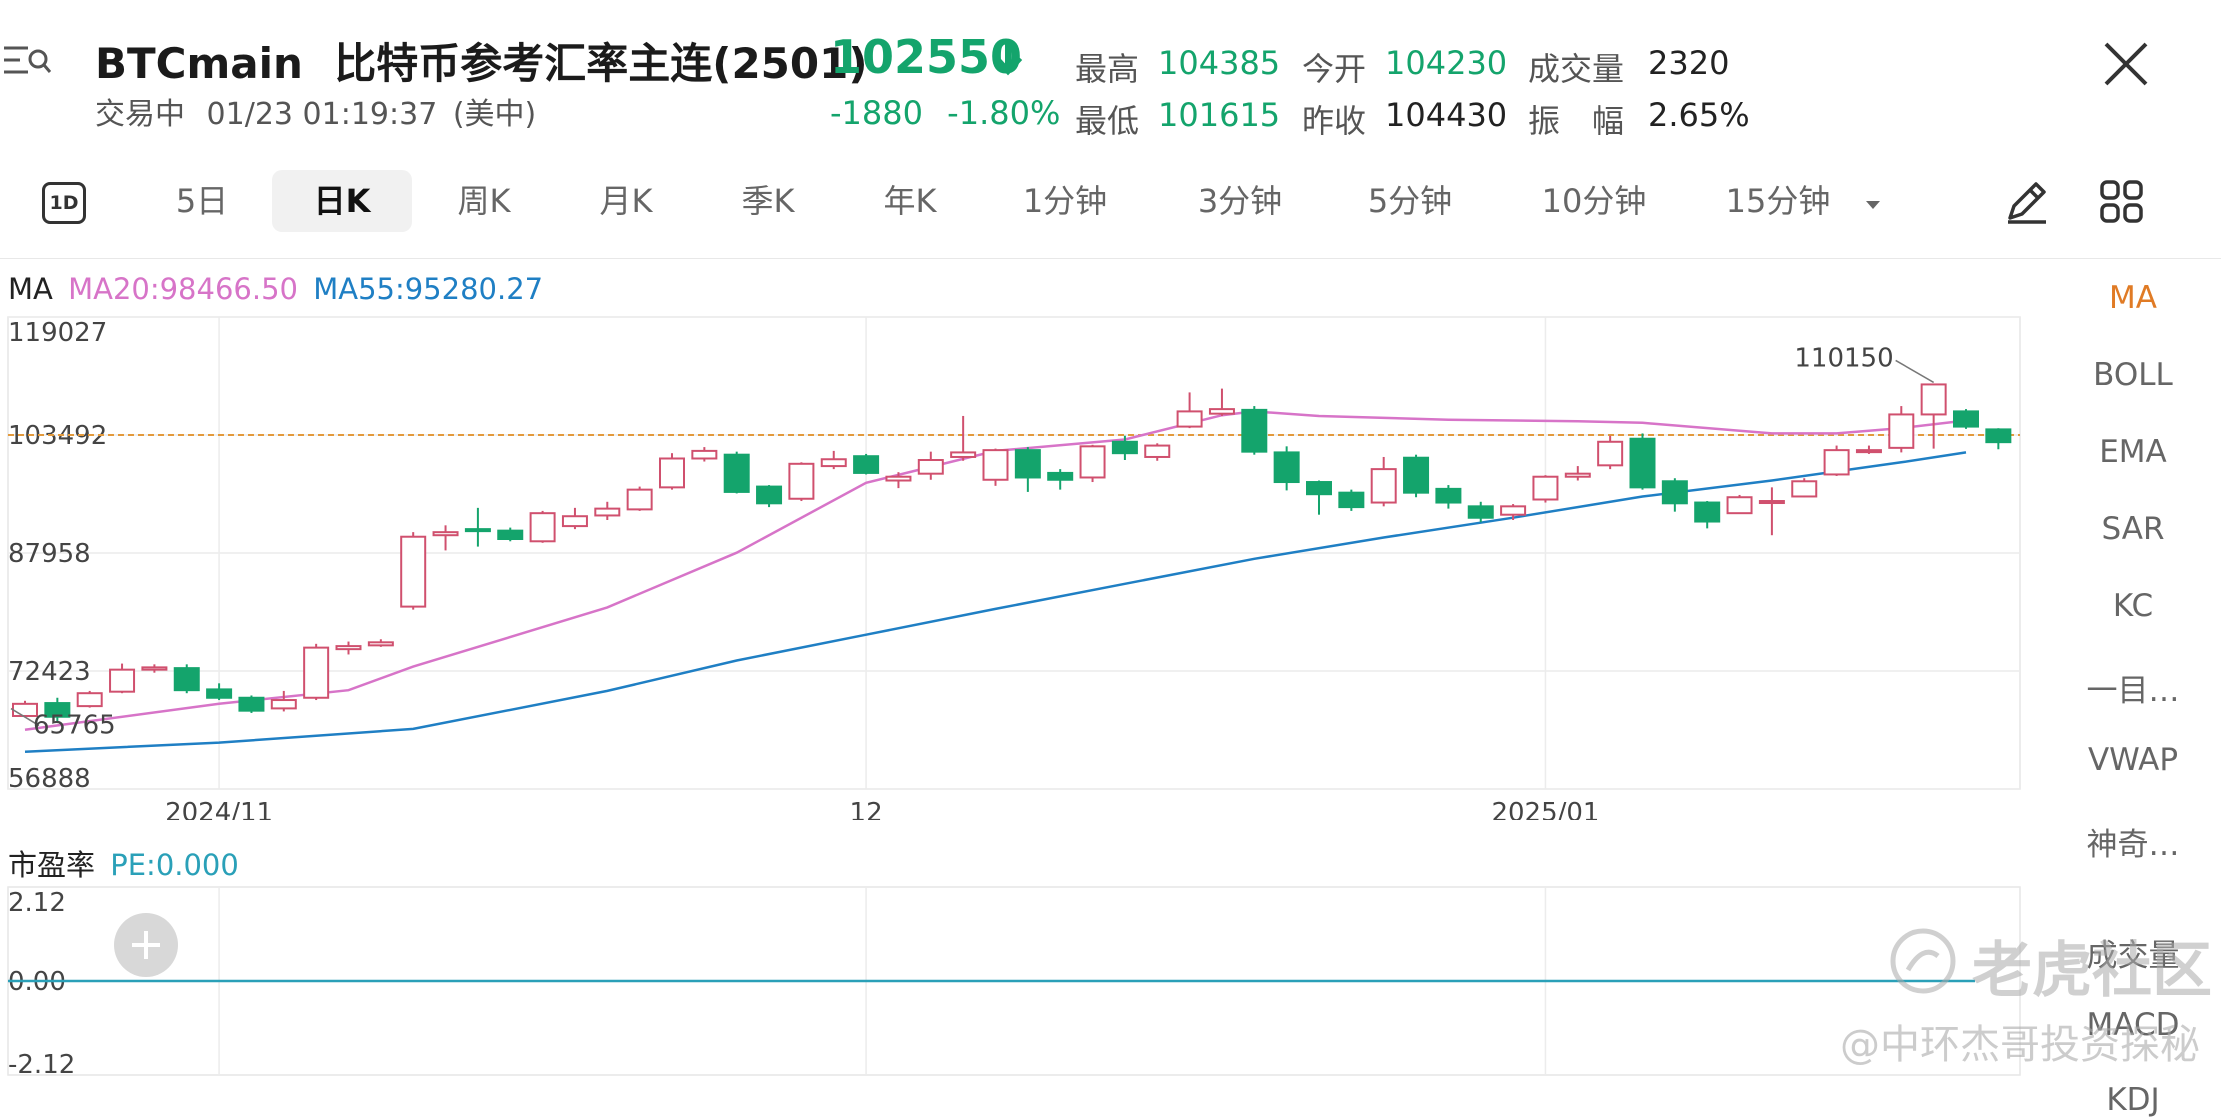  What do you see at coordinates (64, 203) in the screenshot?
I see `period-1d-icon: 1D` at bounding box center [64, 203].